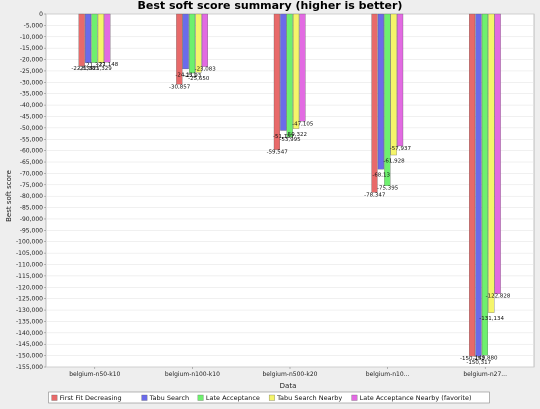  I want to click on y-tick-label: -155,000, so click(29, 367).